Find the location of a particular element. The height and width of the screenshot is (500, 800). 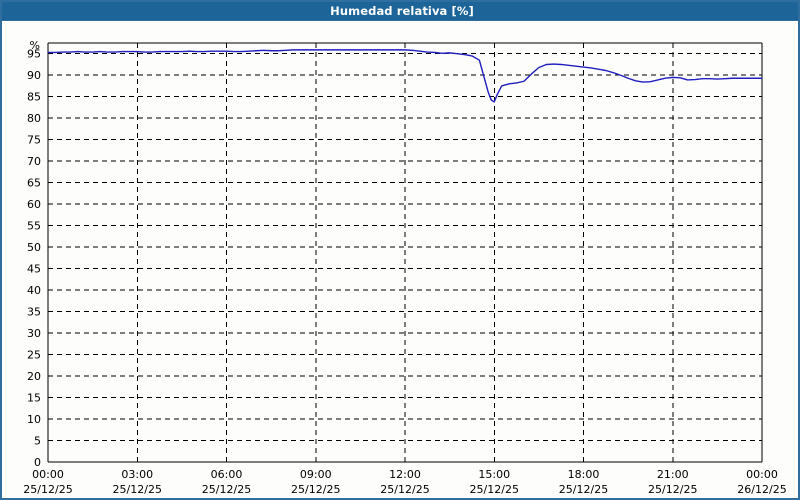

data-series-layer is located at coordinates (405, 76).